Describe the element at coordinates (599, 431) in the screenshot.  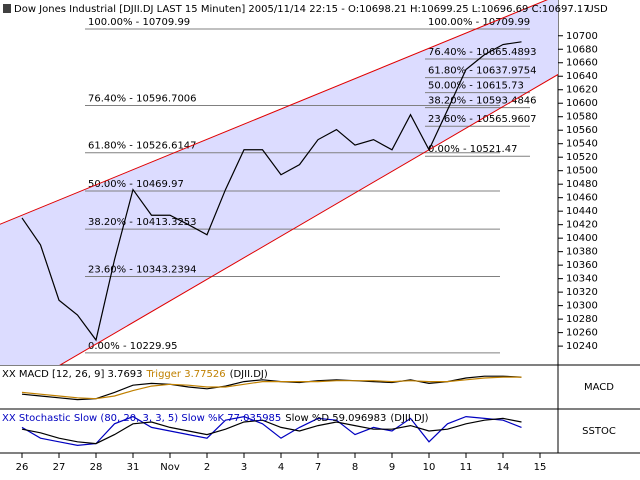
I see `indicator-axis-label: SSTOC` at that location.